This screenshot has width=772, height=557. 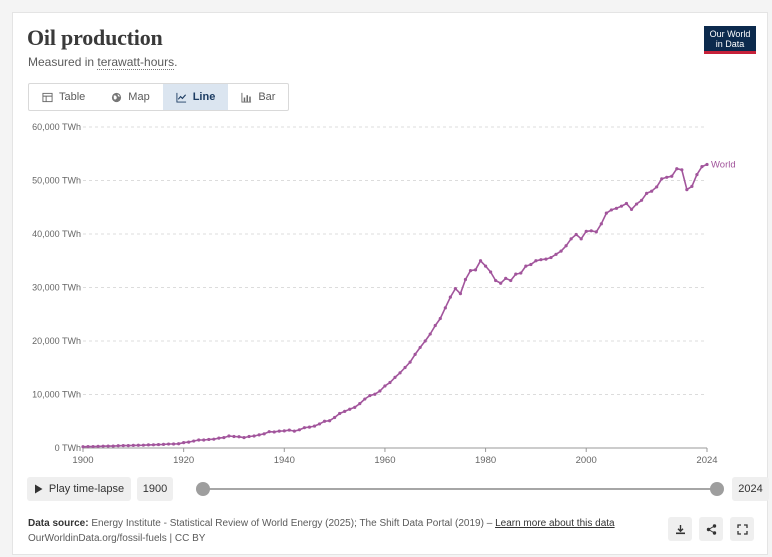 What do you see at coordinates (117, 538) in the screenshot?
I see `credit-line: OurWorldinData.org/fossil-fuels | CC BY` at bounding box center [117, 538].